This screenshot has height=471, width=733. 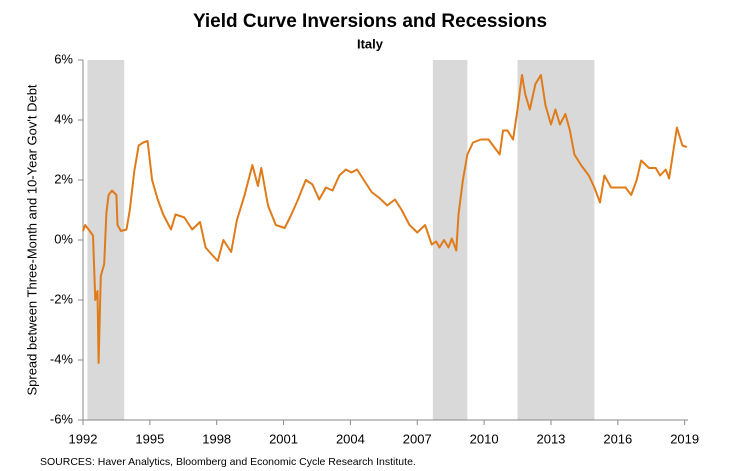 What do you see at coordinates (63, 58) in the screenshot?
I see `y-tick-label: 6%` at bounding box center [63, 58].